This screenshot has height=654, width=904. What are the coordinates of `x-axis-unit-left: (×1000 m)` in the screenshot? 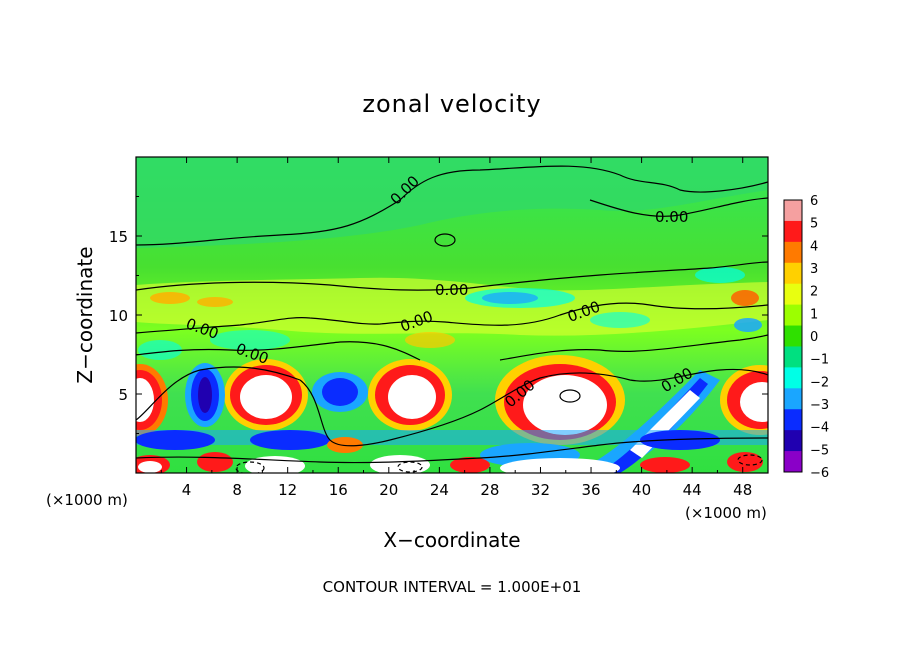 It's located at (87, 500).